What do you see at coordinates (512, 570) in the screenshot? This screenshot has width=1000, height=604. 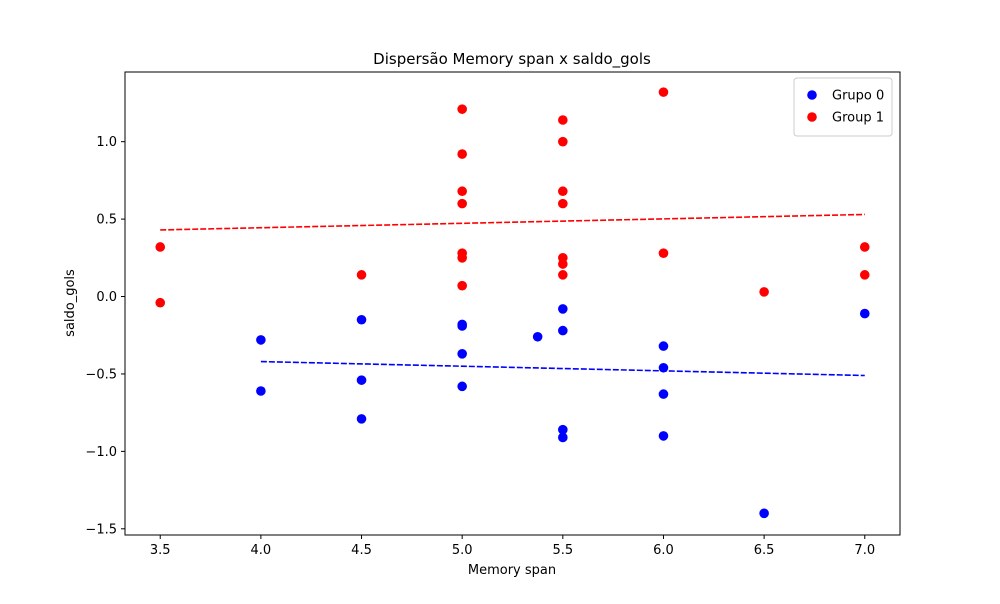 I see `x-axis-label: Memory span` at bounding box center [512, 570].